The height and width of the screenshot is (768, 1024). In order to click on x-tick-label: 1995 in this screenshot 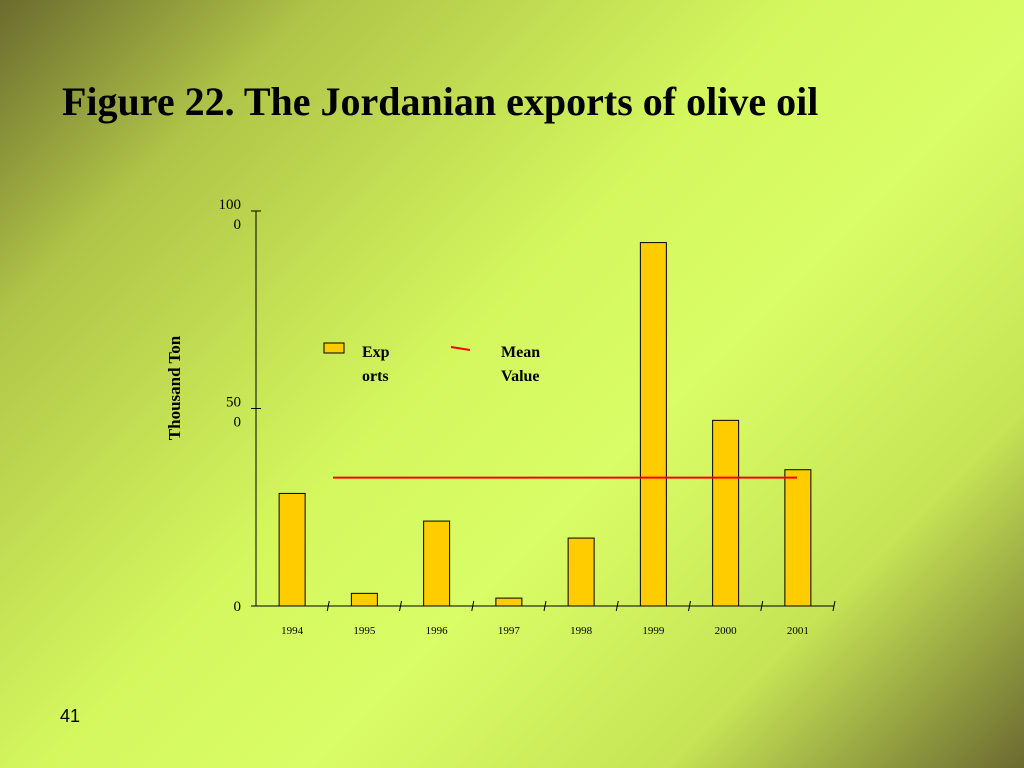, I will do `click(364, 631)`.